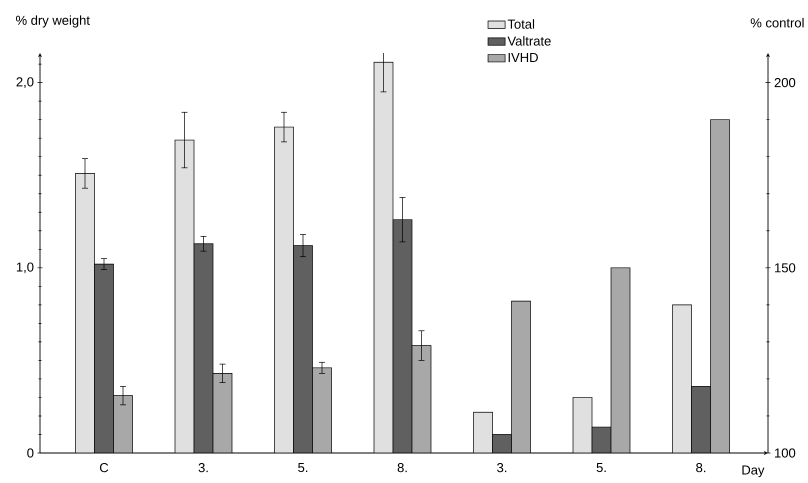  Describe the element at coordinates (30, 453) in the screenshot. I see `y-tick-label: 0` at that location.